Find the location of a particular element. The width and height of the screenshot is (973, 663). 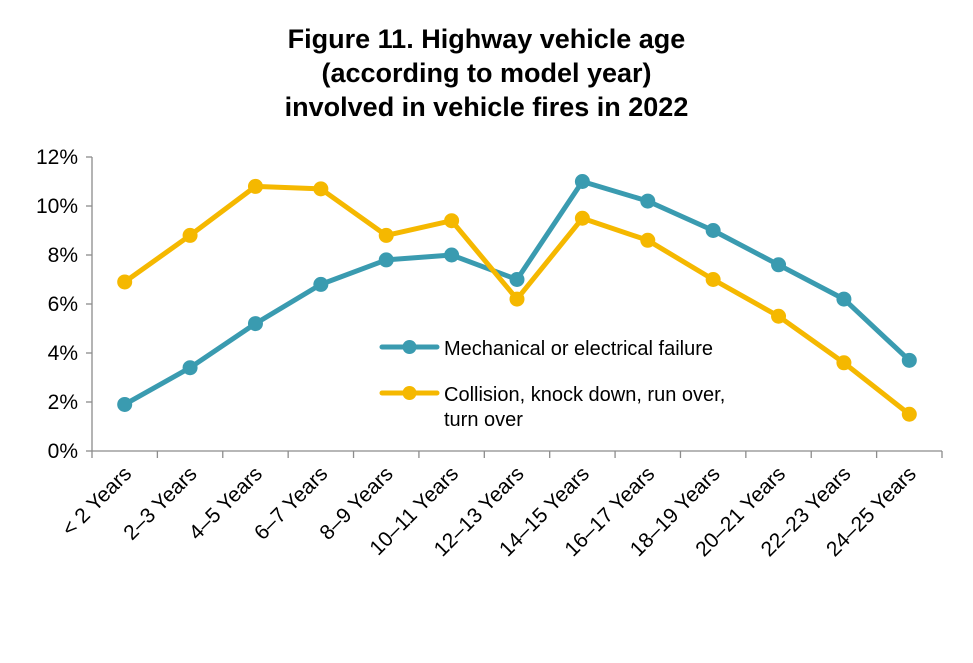

y-tick-label: 12% is located at coordinates (57, 157).